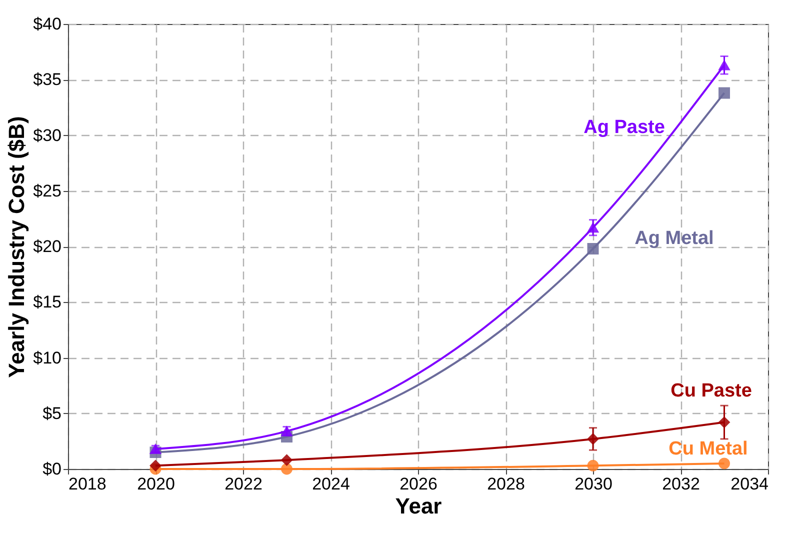 The height and width of the screenshot is (537, 811). Describe the element at coordinates (243, 484) in the screenshot. I see `x-tick-label: 2022` at that location.